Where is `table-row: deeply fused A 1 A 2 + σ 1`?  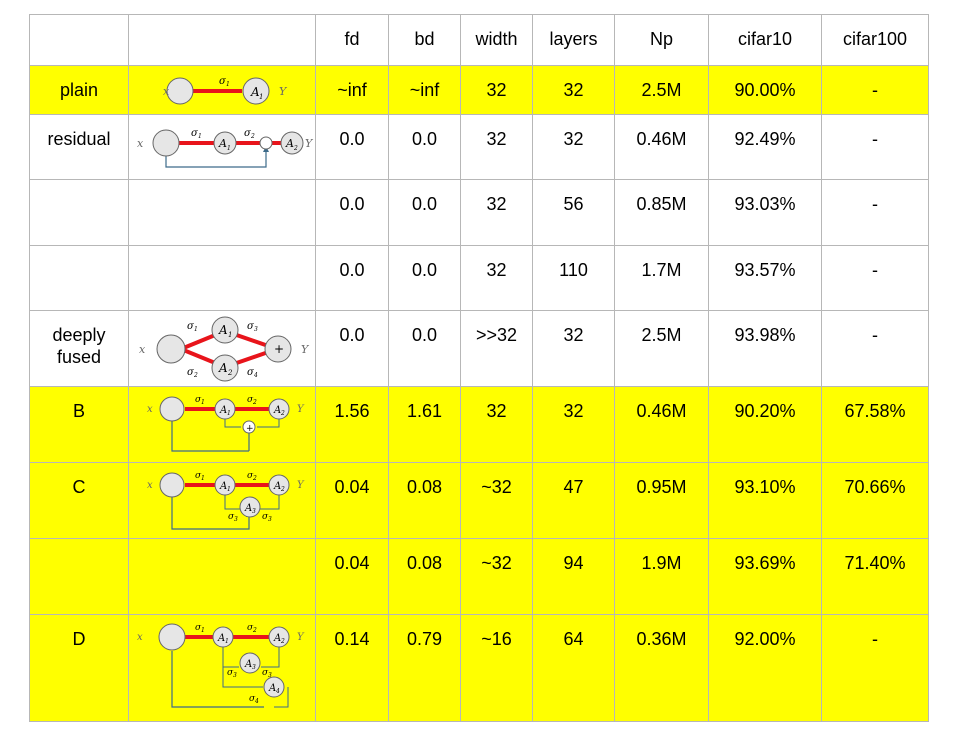
table-row: deeply fused A 1 A 2 + σ 1 is located at coordinates (479, 348).